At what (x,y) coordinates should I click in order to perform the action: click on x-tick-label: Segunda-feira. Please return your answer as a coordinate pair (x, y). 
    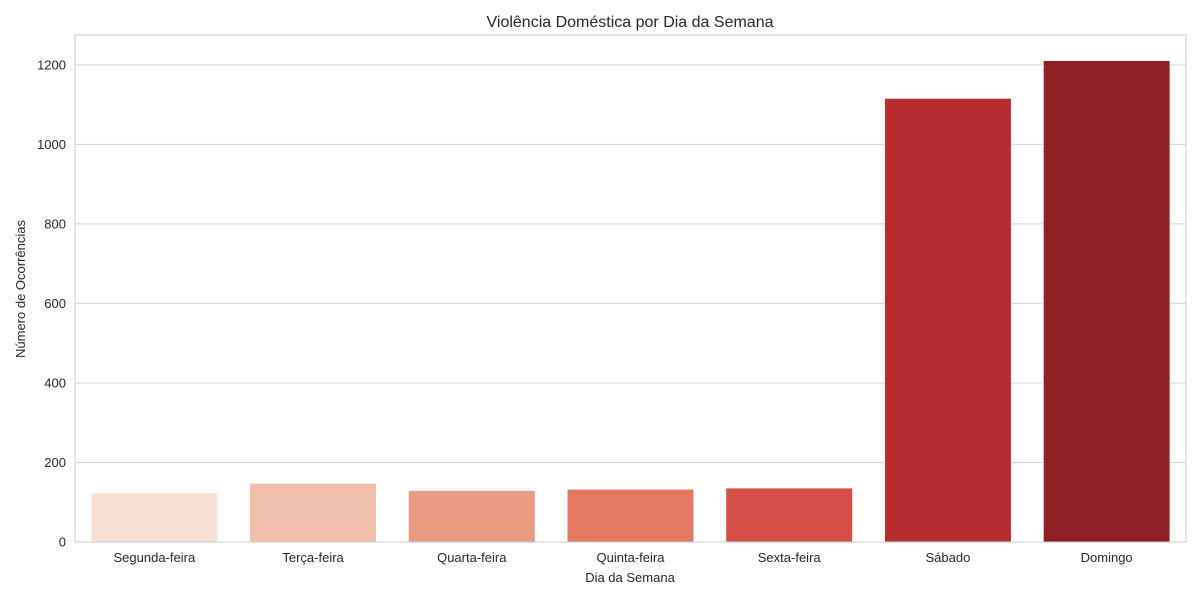
    Looking at the image, I should click on (155, 557).